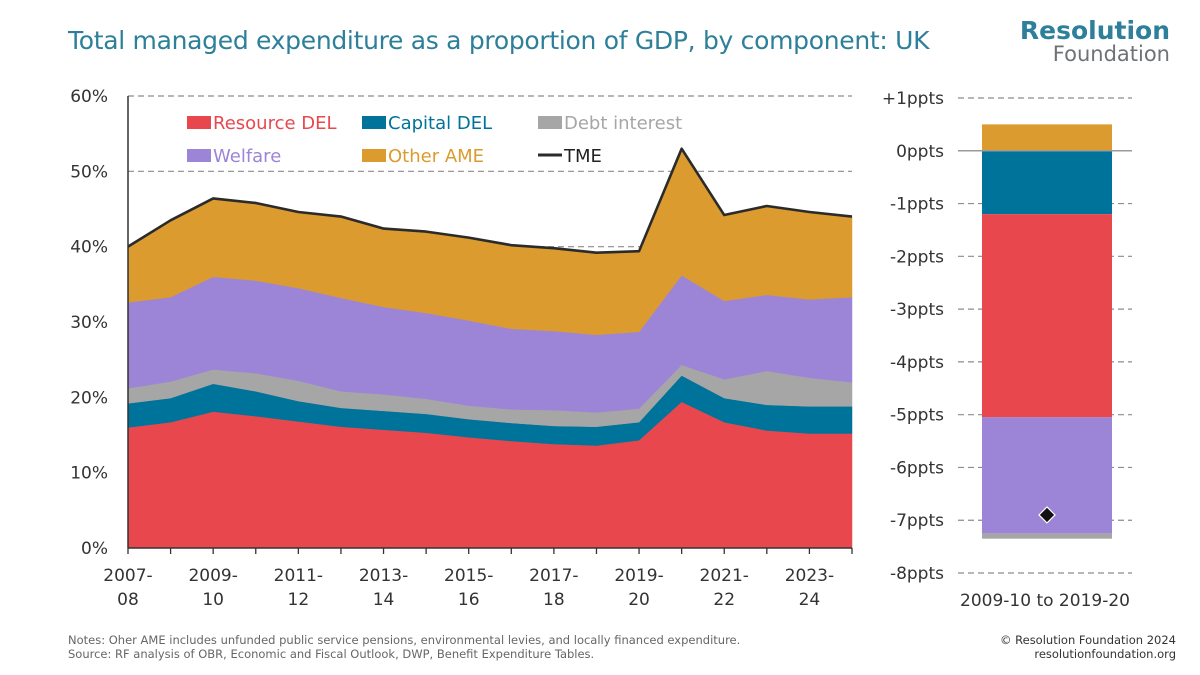 The image size is (1200, 675). I want to click on x-tick-label: 16, so click(469, 600).